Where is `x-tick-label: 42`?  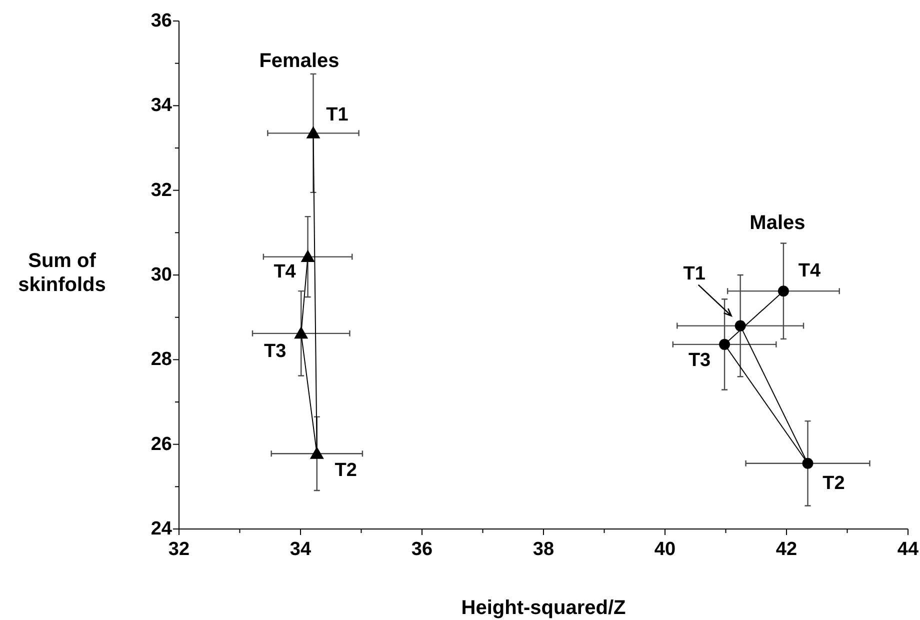
x-tick-label: 42 is located at coordinates (787, 549).